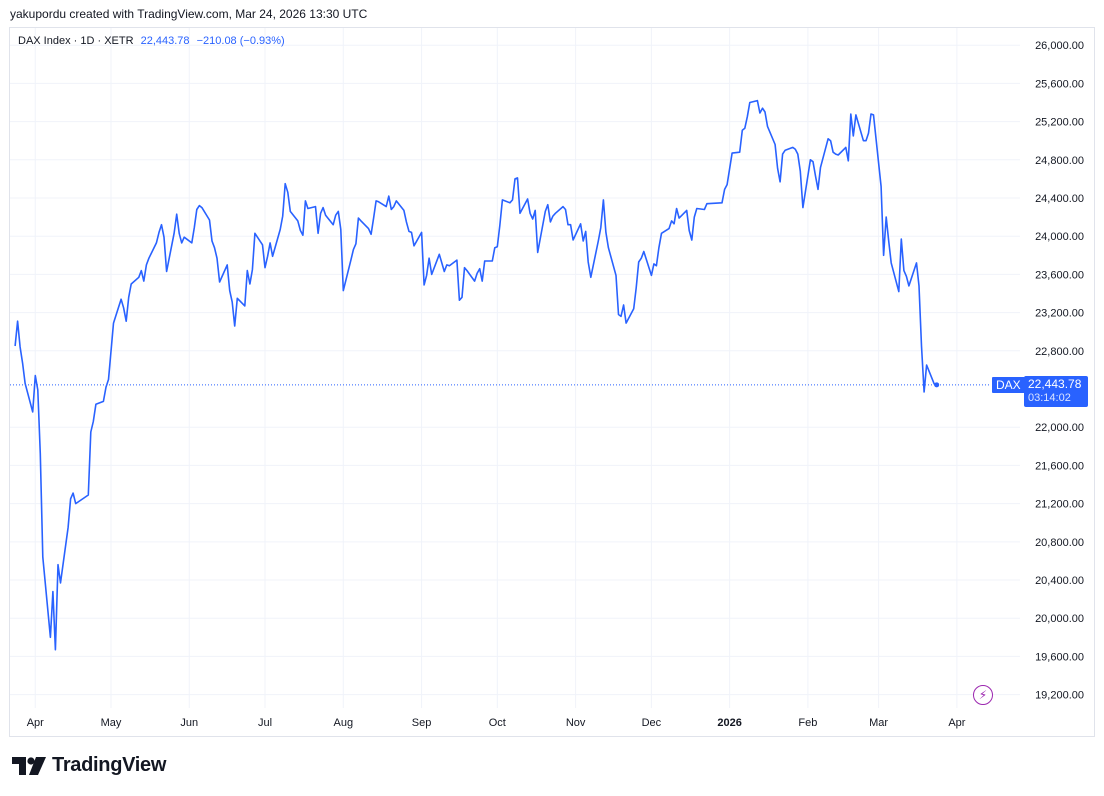 Image resolution: width=1104 pixels, height=796 pixels. What do you see at coordinates (1059, 657) in the screenshot?
I see `y-tick-label: 19,600.00` at bounding box center [1059, 657].